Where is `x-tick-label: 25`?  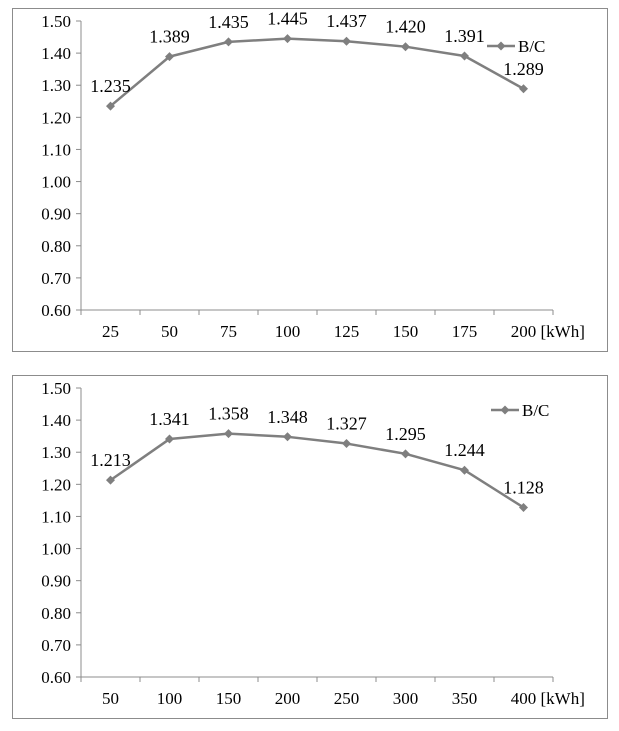 x-tick-label: 25 is located at coordinates (110, 331).